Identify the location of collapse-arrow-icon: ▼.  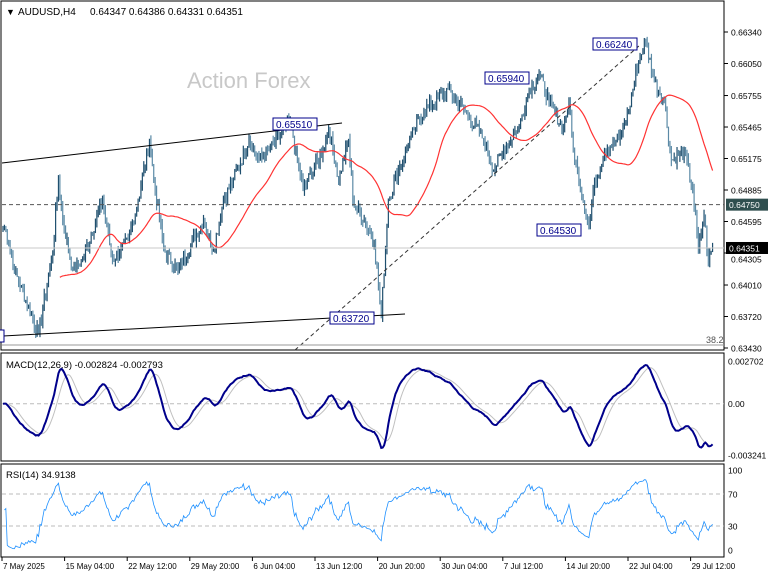
(10, 12).